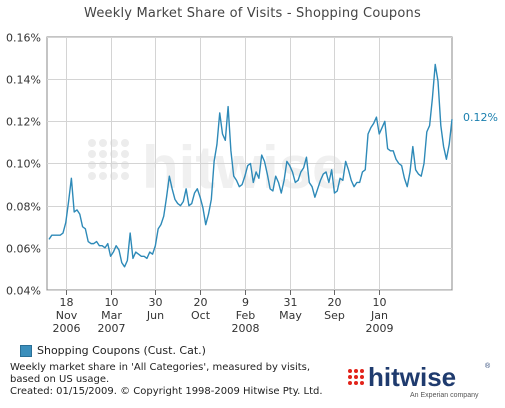 The image size is (505, 408). Describe the element at coordinates (67, 315) in the screenshot. I see `x-tick-label: Nov` at that location.